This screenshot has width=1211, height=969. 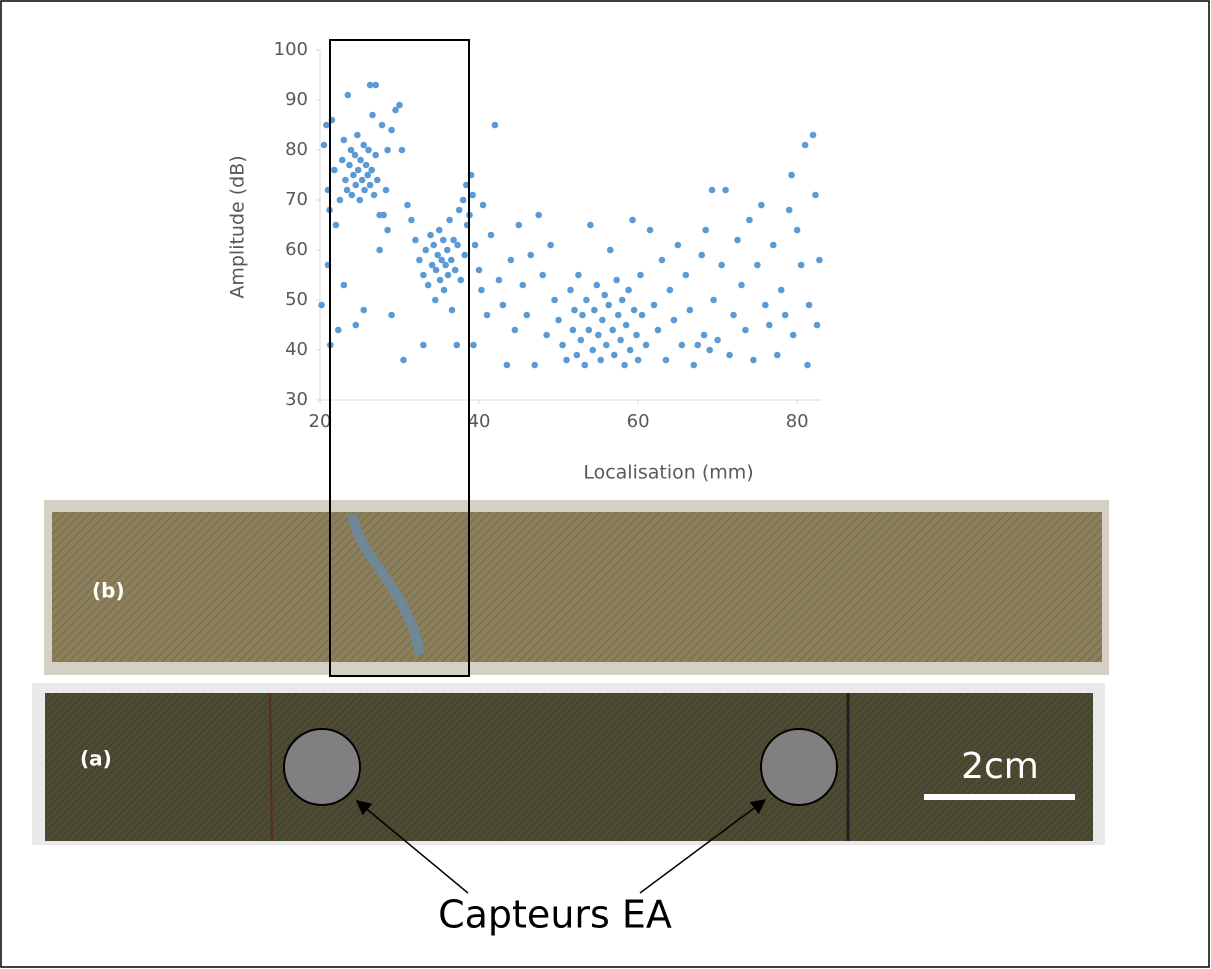 I want to click on sensor, so click(x=322, y=767).